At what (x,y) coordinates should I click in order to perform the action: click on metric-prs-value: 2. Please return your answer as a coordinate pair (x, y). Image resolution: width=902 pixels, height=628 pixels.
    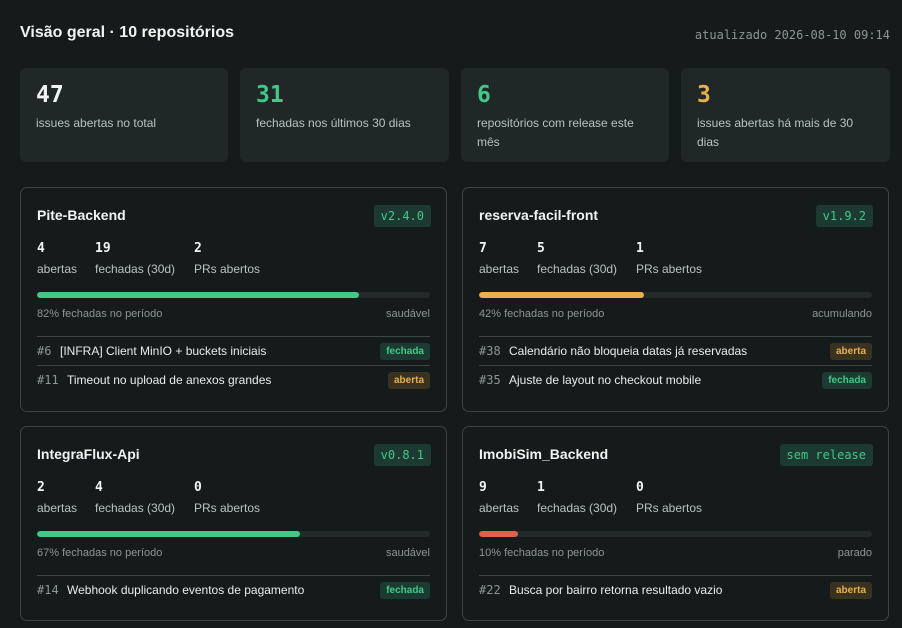
    Looking at the image, I should click on (198, 248).